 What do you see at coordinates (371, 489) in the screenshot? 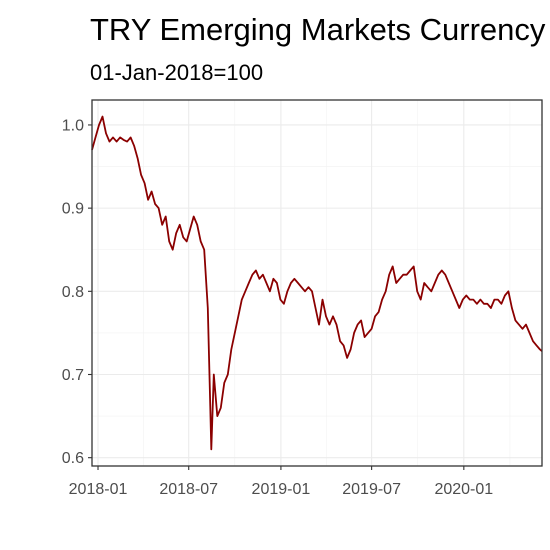
I see `x-tick-label: 2019-07` at bounding box center [371, 489].